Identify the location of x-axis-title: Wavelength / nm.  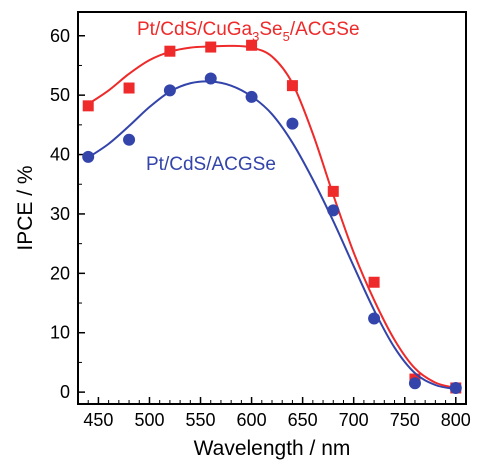
(272, 448).